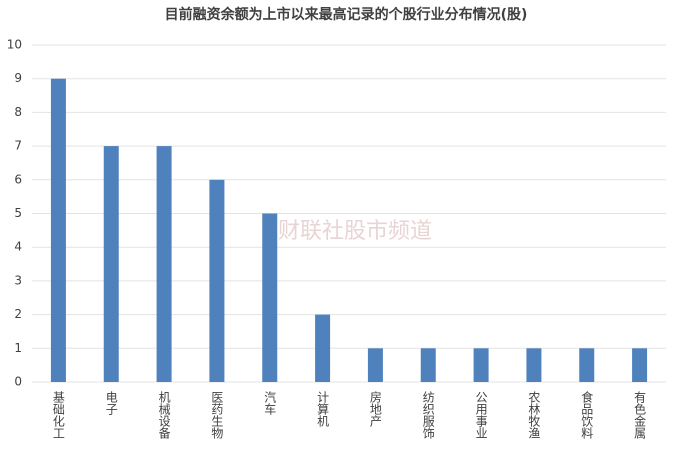  I want to click on x-tick-label: 机械设备, so click(164, 415).